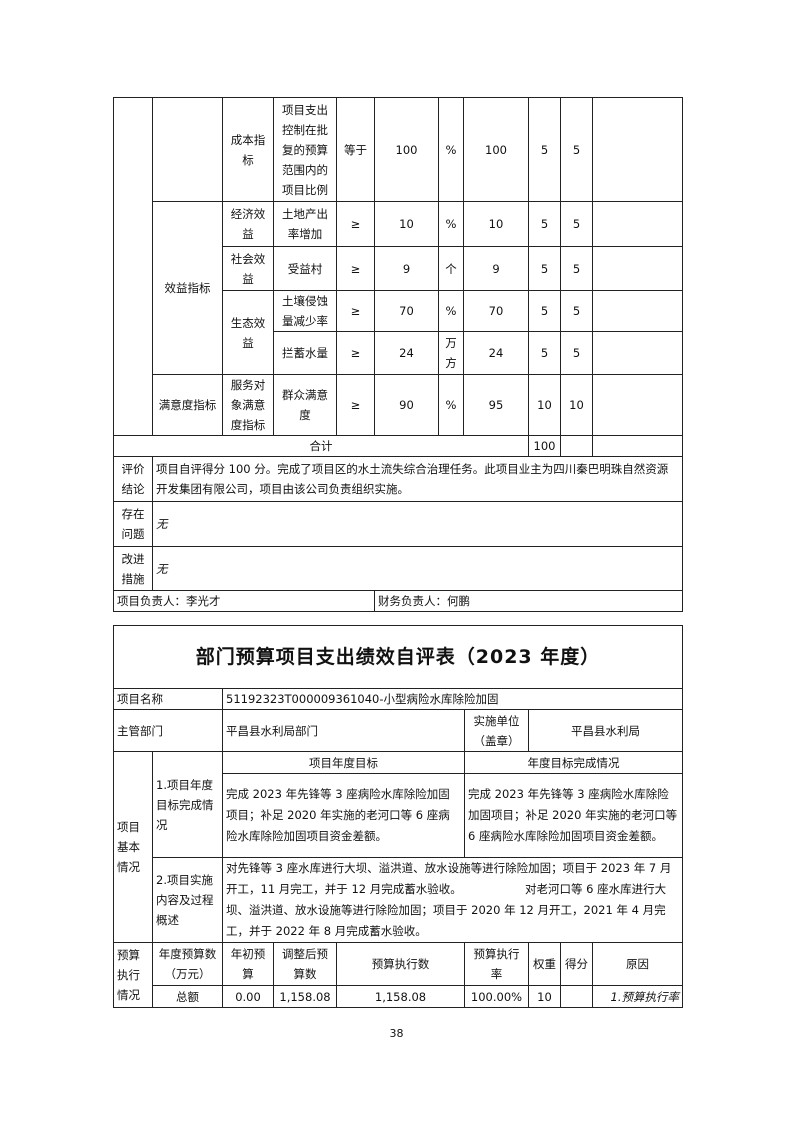 The height and width of the screenshot is (1122, 793). Describe the element at coordinates (528, 601) in the screenshot. I see `finance-lead: 财务负责人：何鹏` at that location.